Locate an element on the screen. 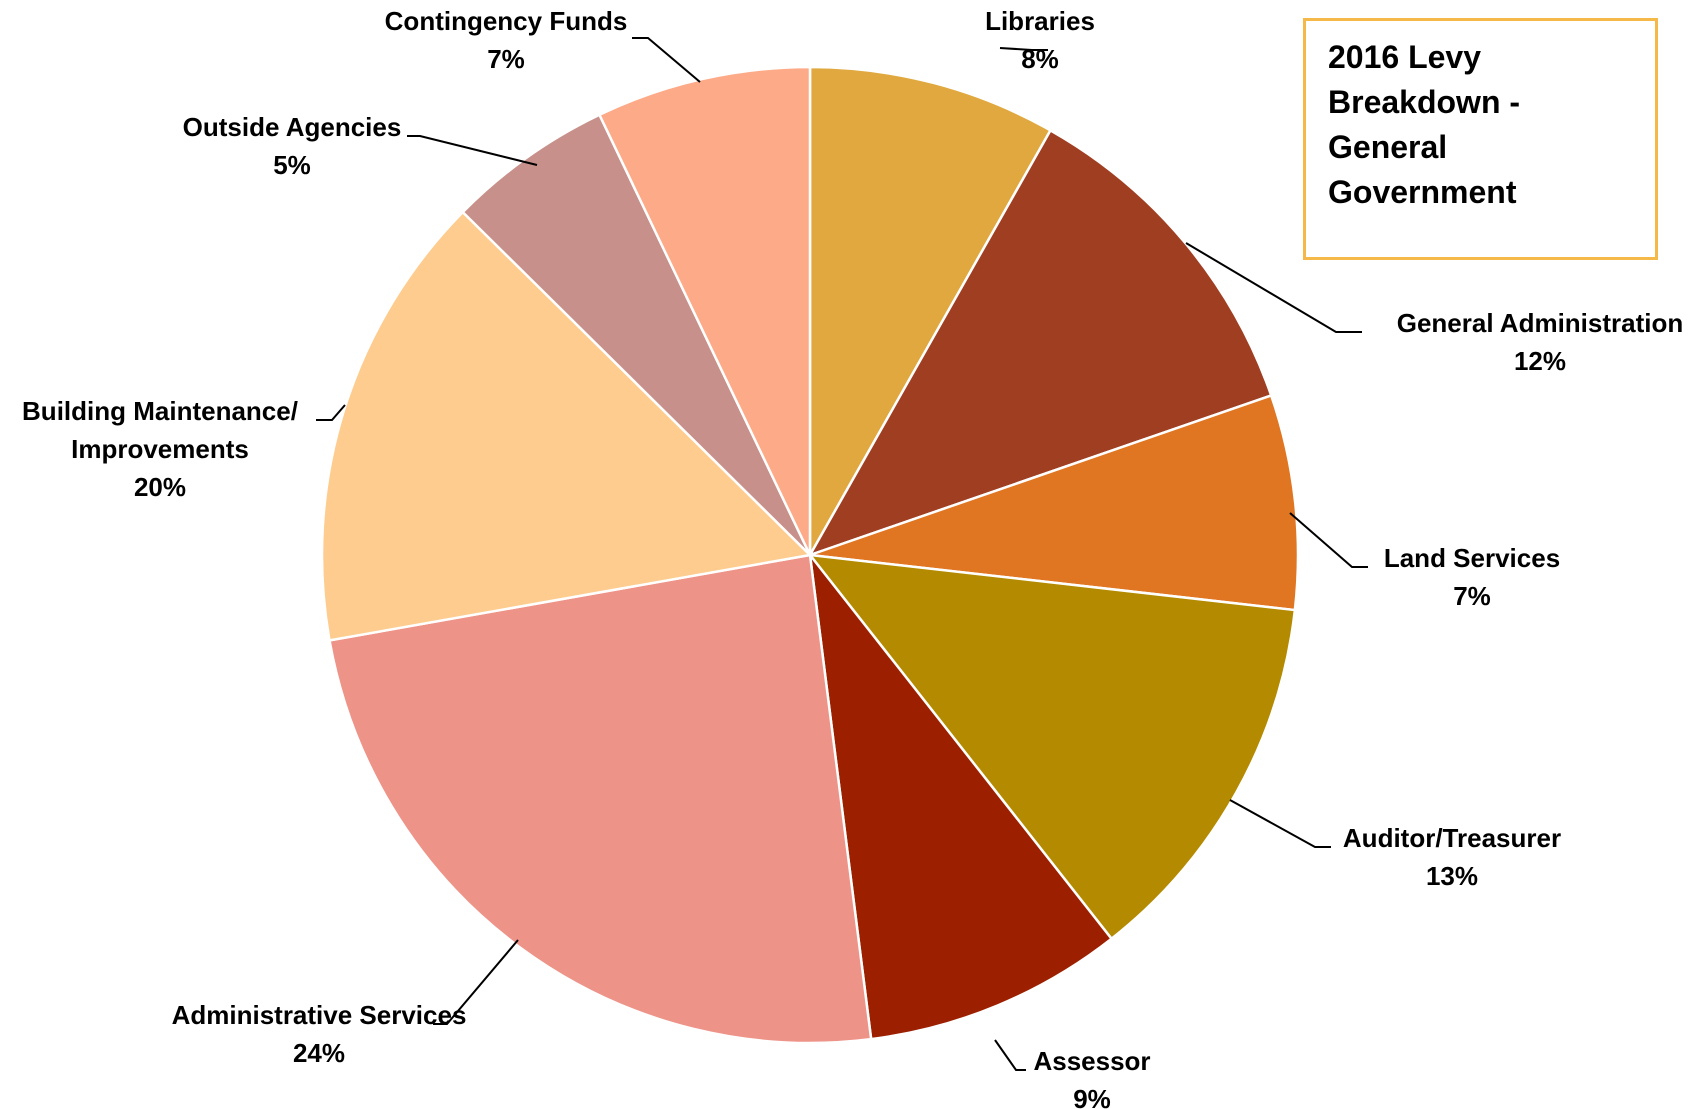 This screenshot has width=1691, height=1109. pie-slice-building-maintenance-improvements is located at coordinates (566, 426).